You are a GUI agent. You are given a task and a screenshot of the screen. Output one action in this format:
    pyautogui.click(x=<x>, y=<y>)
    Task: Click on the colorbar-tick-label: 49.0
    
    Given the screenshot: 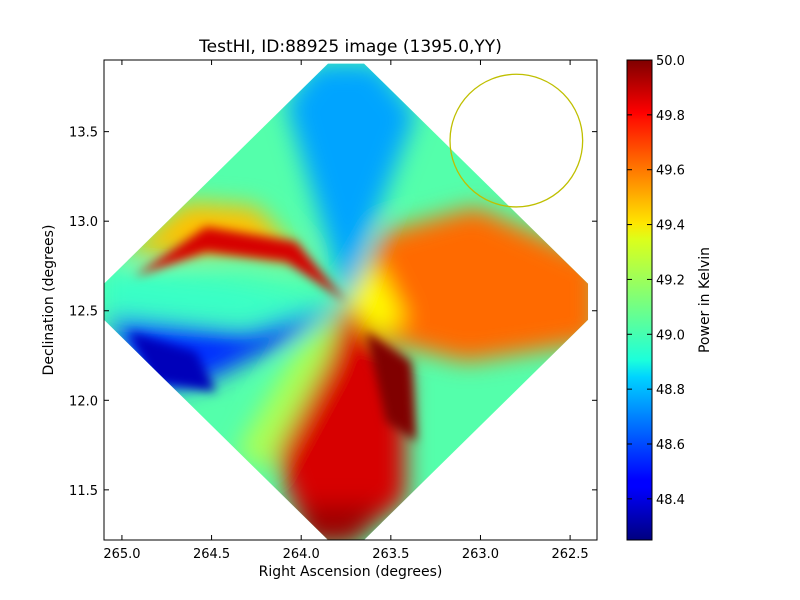 What is the action you would take?
    pyautogui.click(x=670, y=335)
    